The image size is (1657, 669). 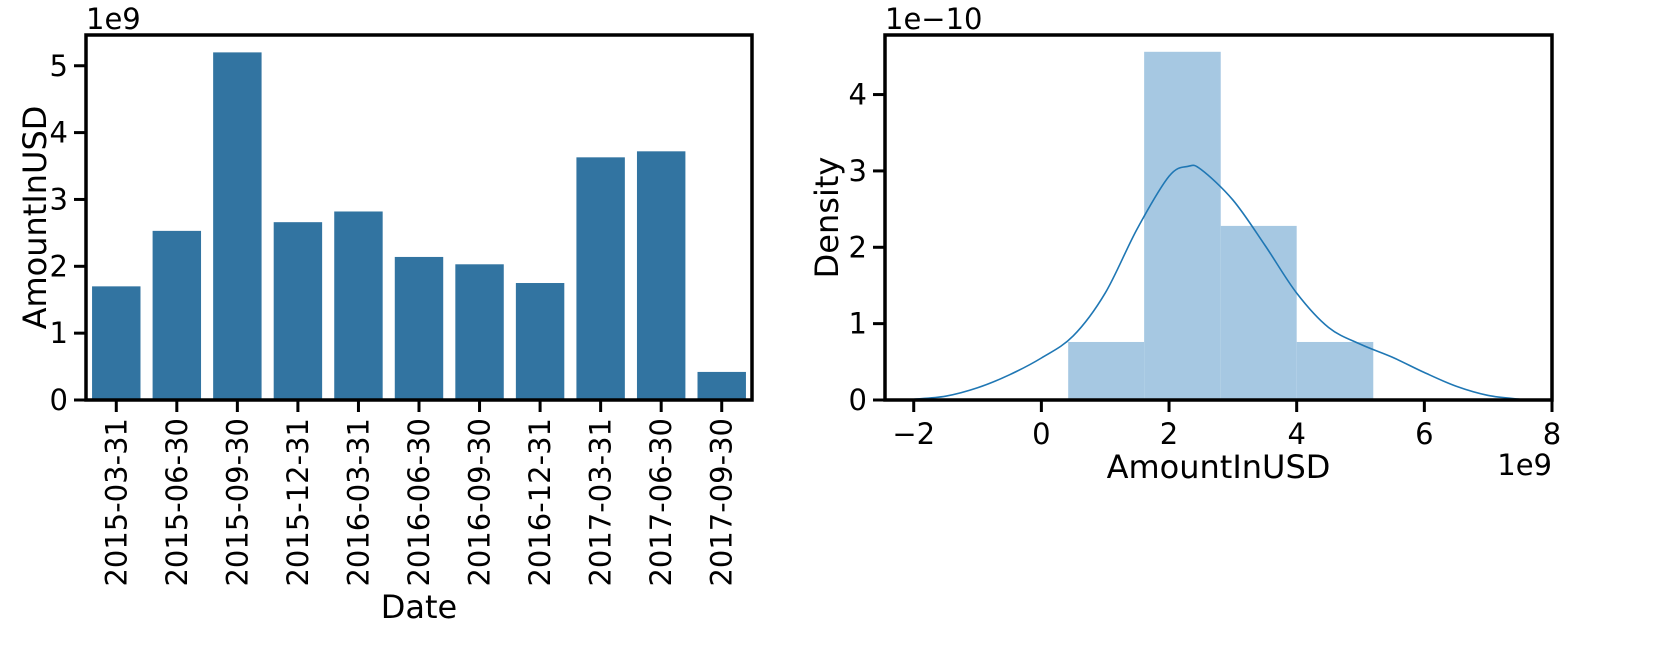 What do you see at coordinates (913, 434) in the screenshot?
I see `hist-x-tick-label: −2` at bounding box center [913, 434].